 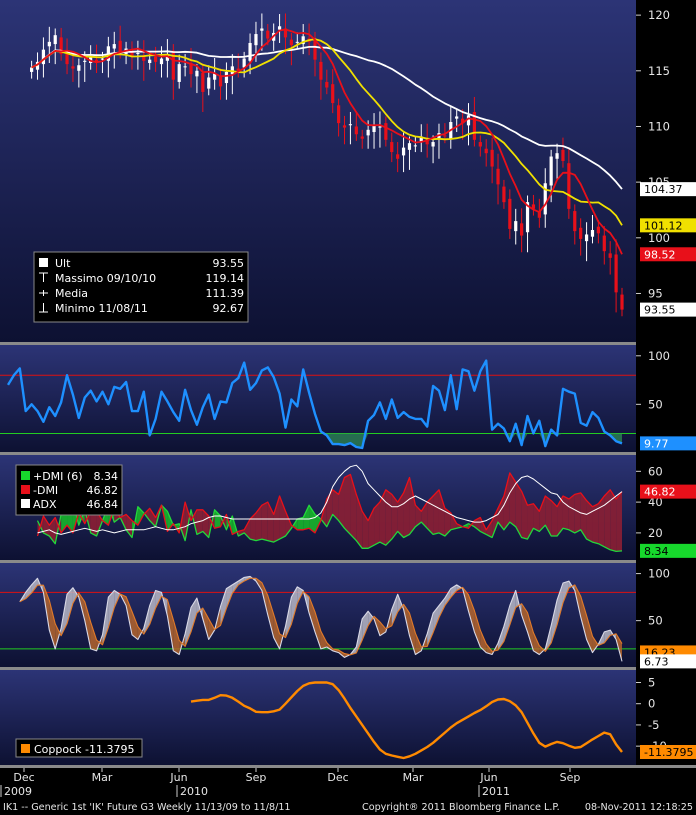 What do you see at coordinates (229, 263) in the screenshot?
I see `legend-value: 93.55` at bounding box center [229, 263].